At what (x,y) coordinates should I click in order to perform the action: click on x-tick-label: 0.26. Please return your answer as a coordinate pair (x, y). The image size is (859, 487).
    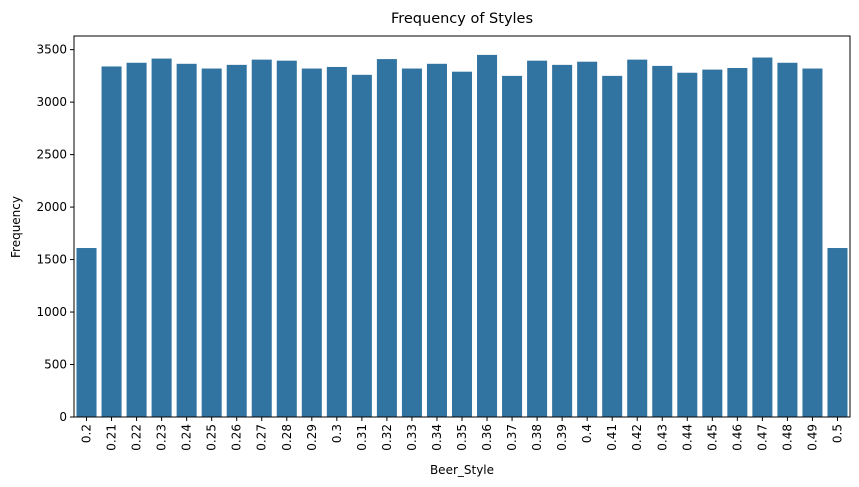
    Looking at the image, I should click on (237, 437).